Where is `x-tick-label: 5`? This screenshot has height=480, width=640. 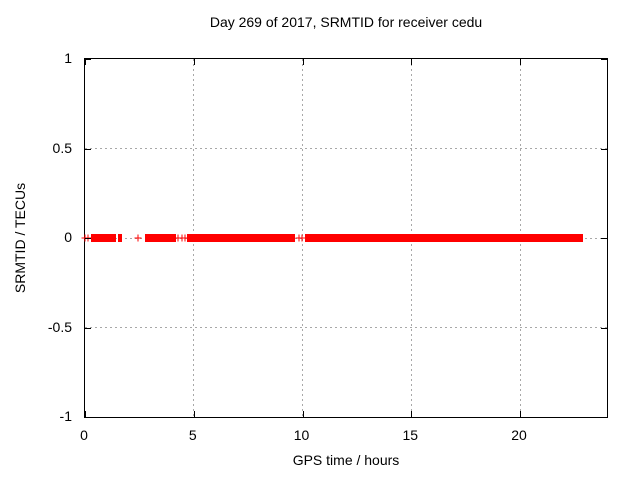 x-tick-label: 5 is located at coordinates (192, 435).